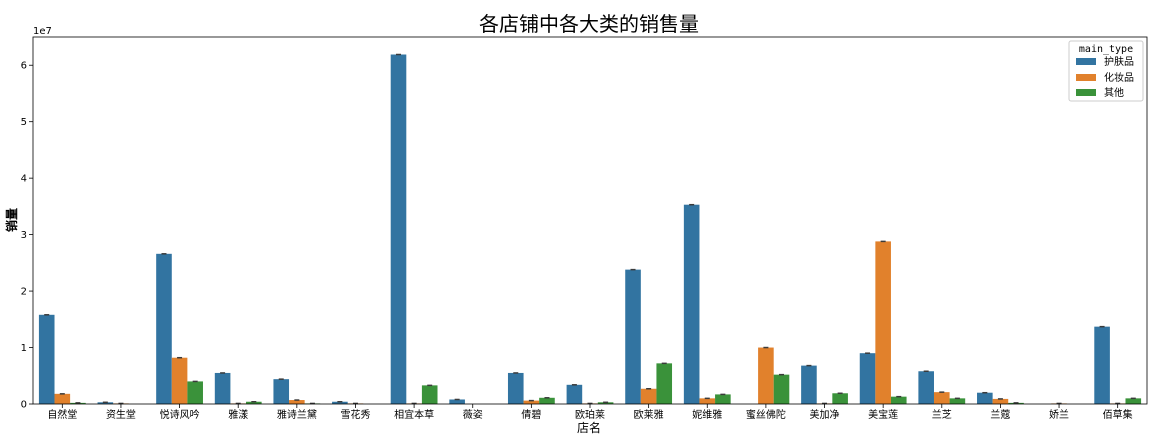  Describe the element at coordinates (414, 414) in the screenshot. I see `x-tick-label: 相宜本草` at that location.